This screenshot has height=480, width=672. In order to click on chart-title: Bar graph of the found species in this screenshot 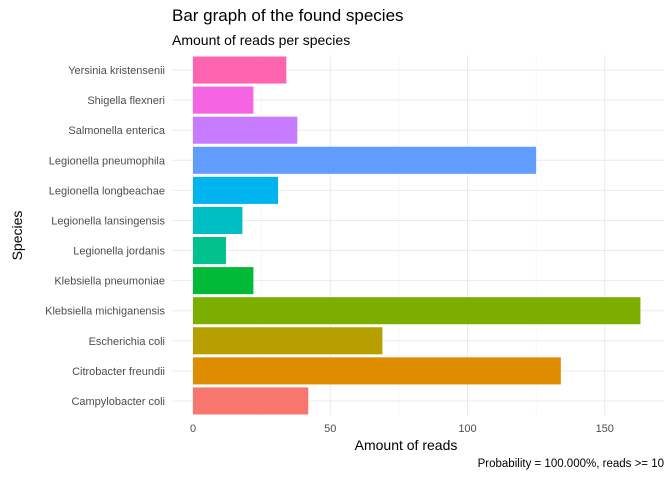, I will do `click(288, 15)`.